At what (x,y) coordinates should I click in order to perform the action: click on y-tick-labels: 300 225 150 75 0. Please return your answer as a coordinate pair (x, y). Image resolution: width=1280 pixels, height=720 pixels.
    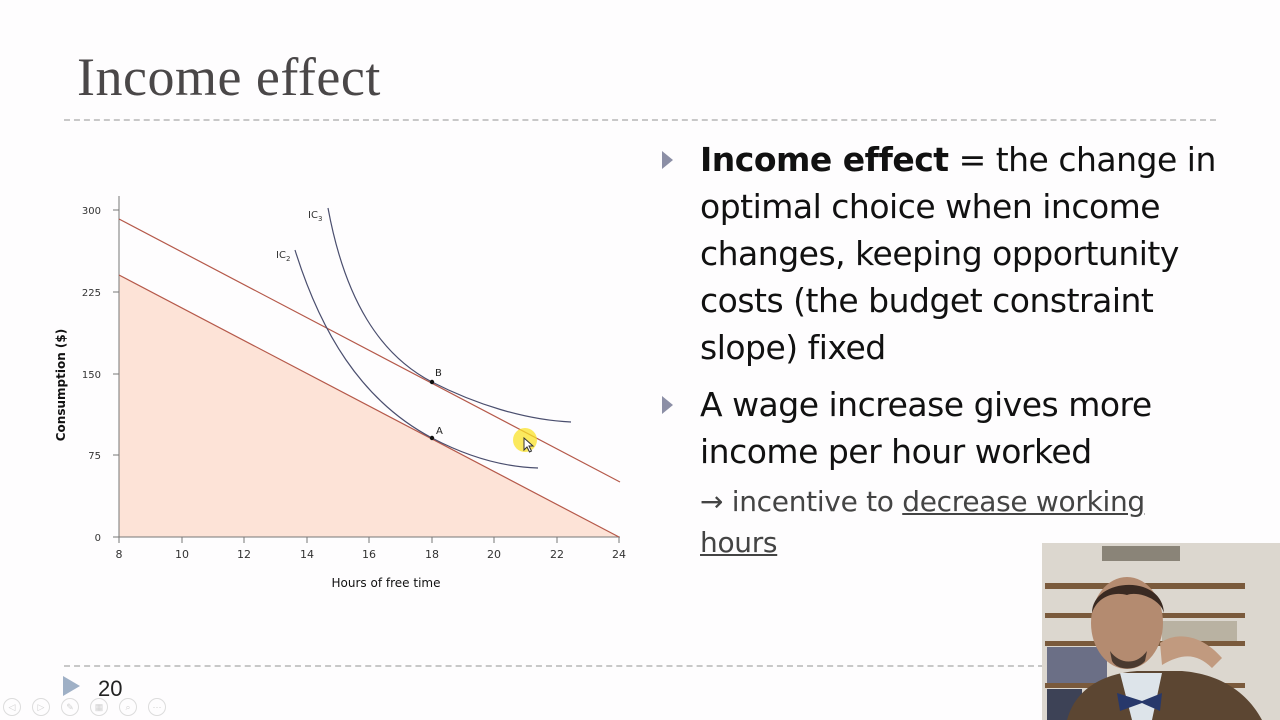
    Looking at the image, I should click on (91, 375).